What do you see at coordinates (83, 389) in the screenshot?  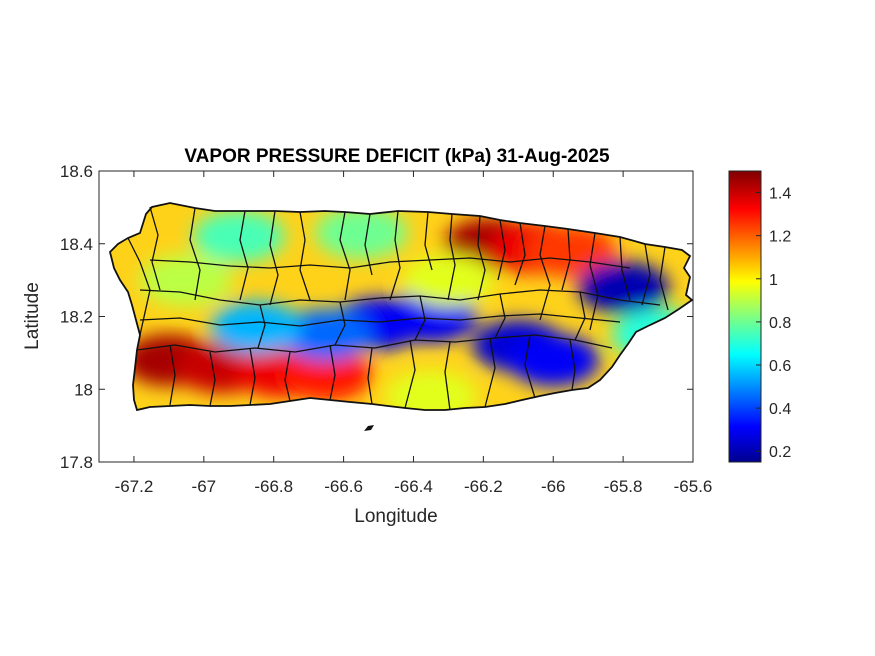 I see `y-tick-label: 18` at bounding box center [83, 389].